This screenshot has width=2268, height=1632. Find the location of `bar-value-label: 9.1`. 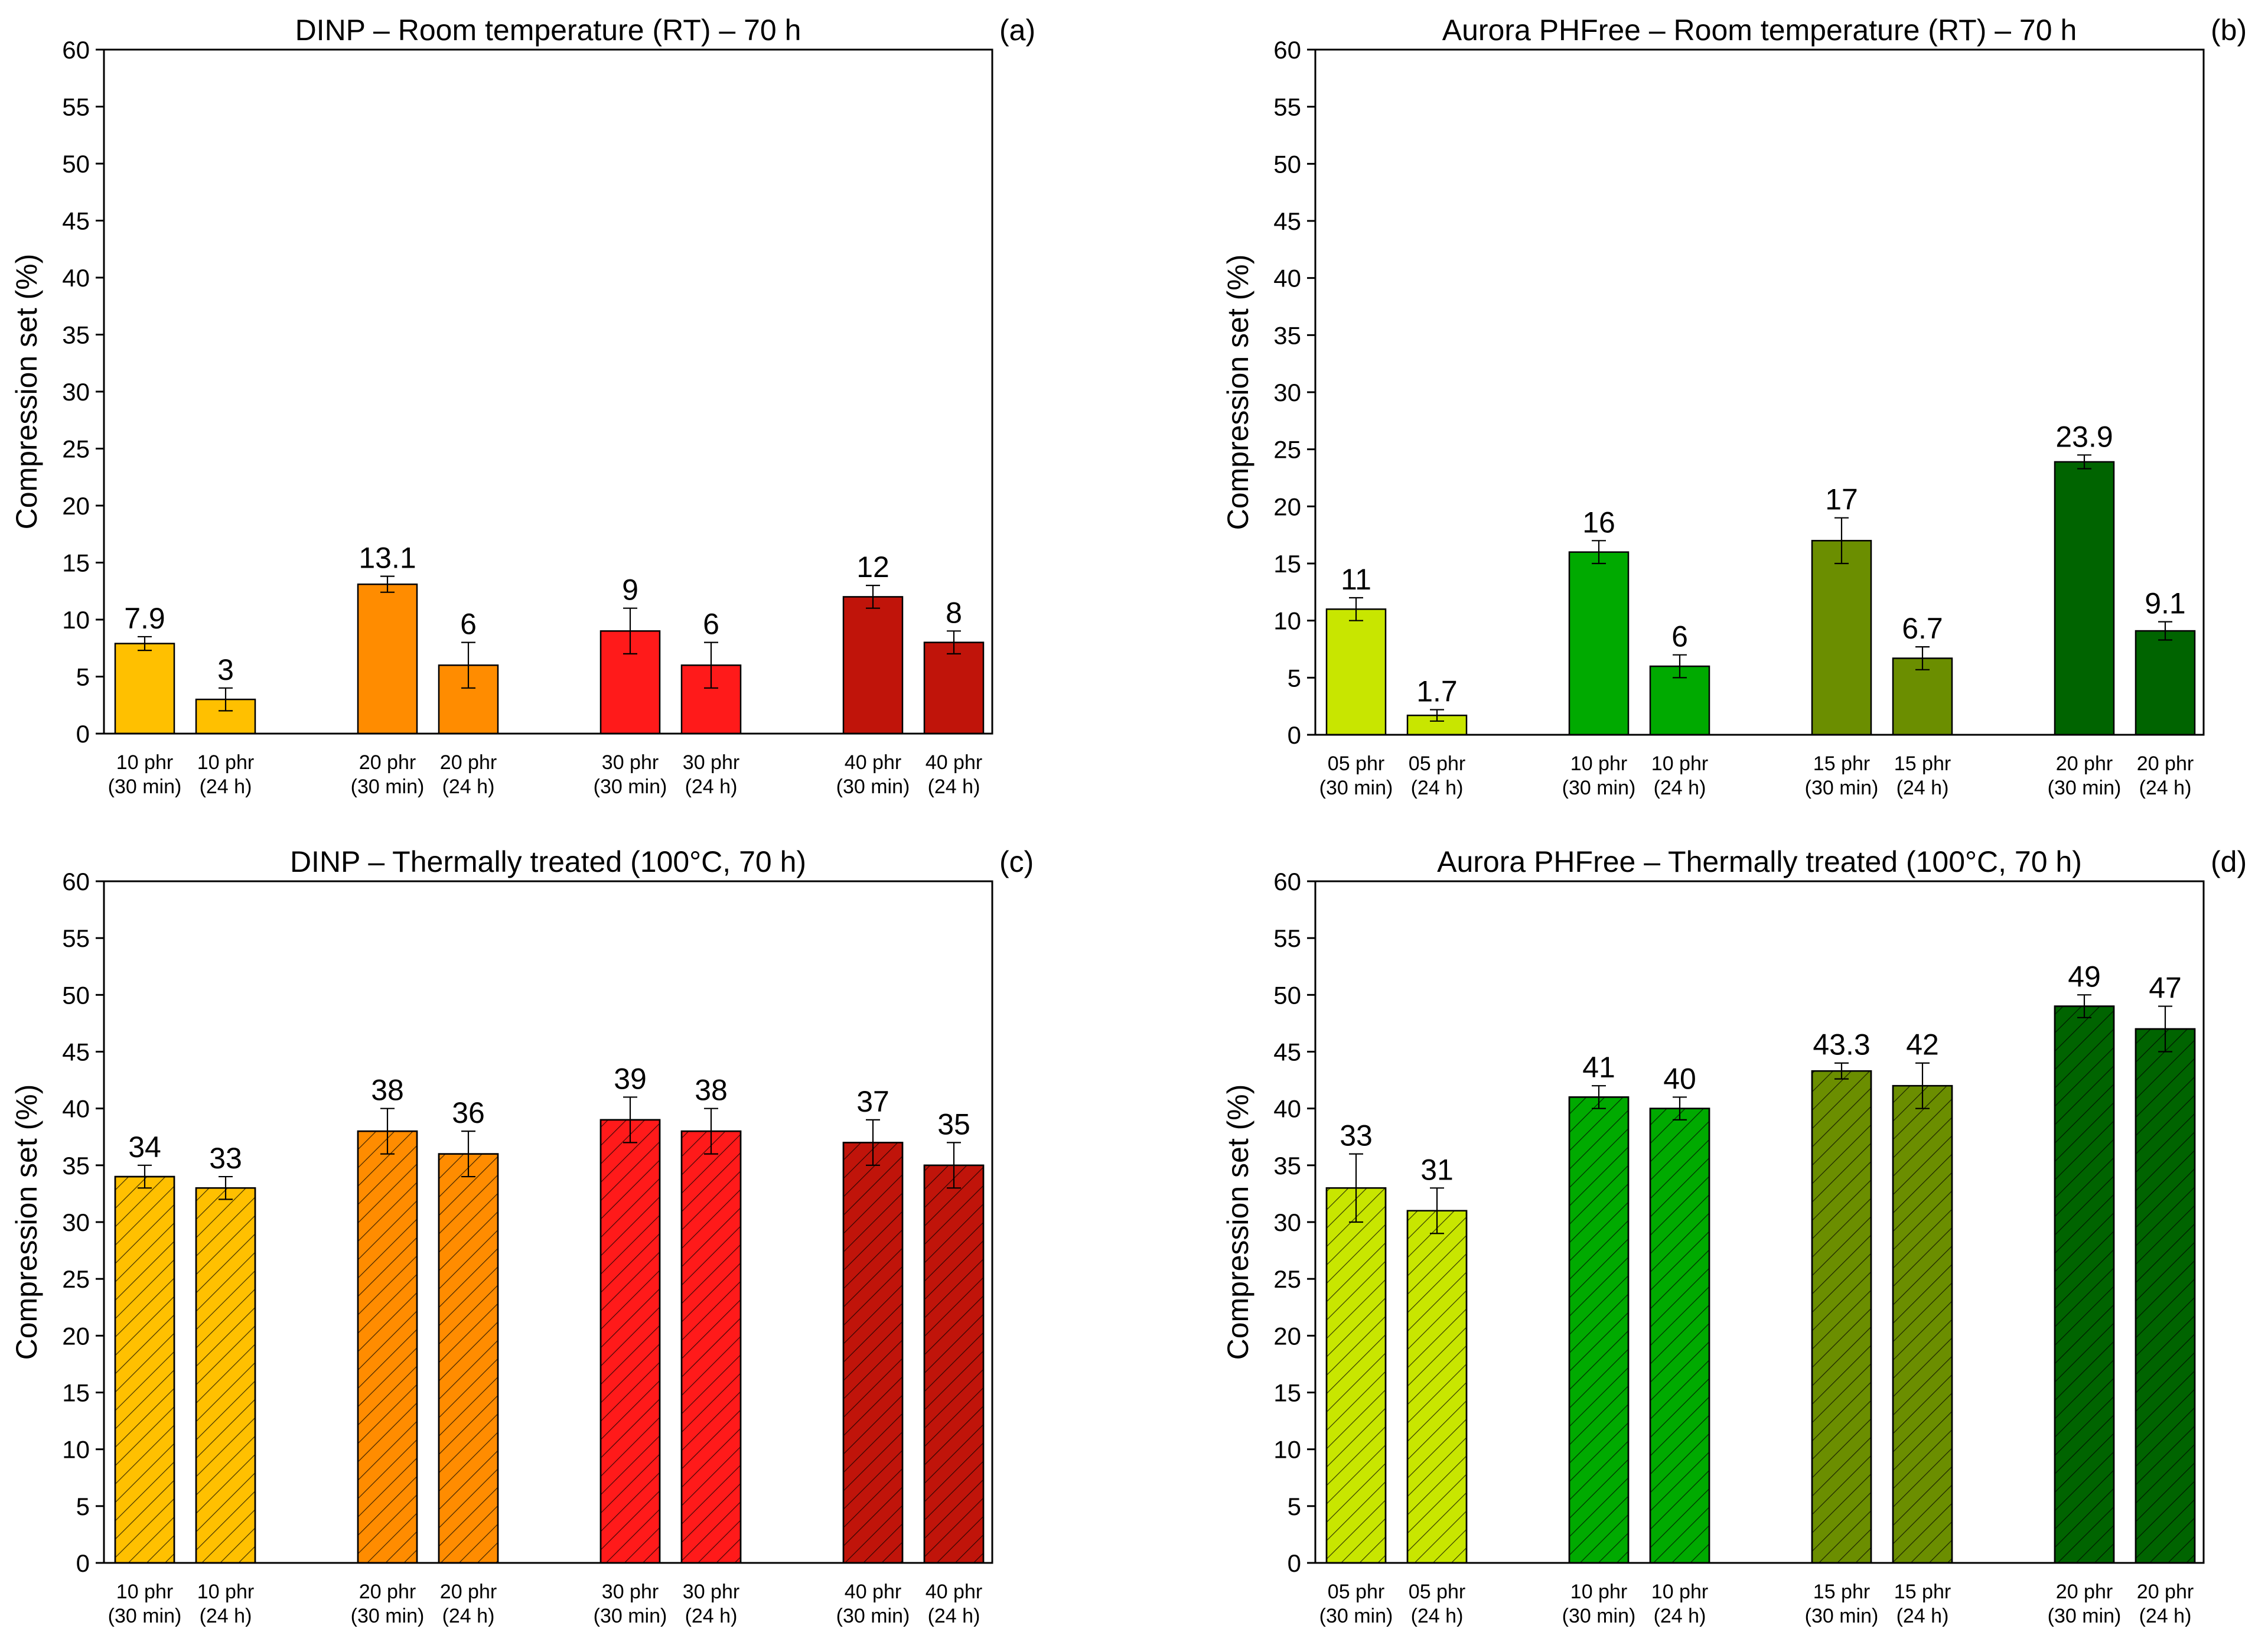

bar-value-label: 9.1 is located at coordinates (2165, 603).